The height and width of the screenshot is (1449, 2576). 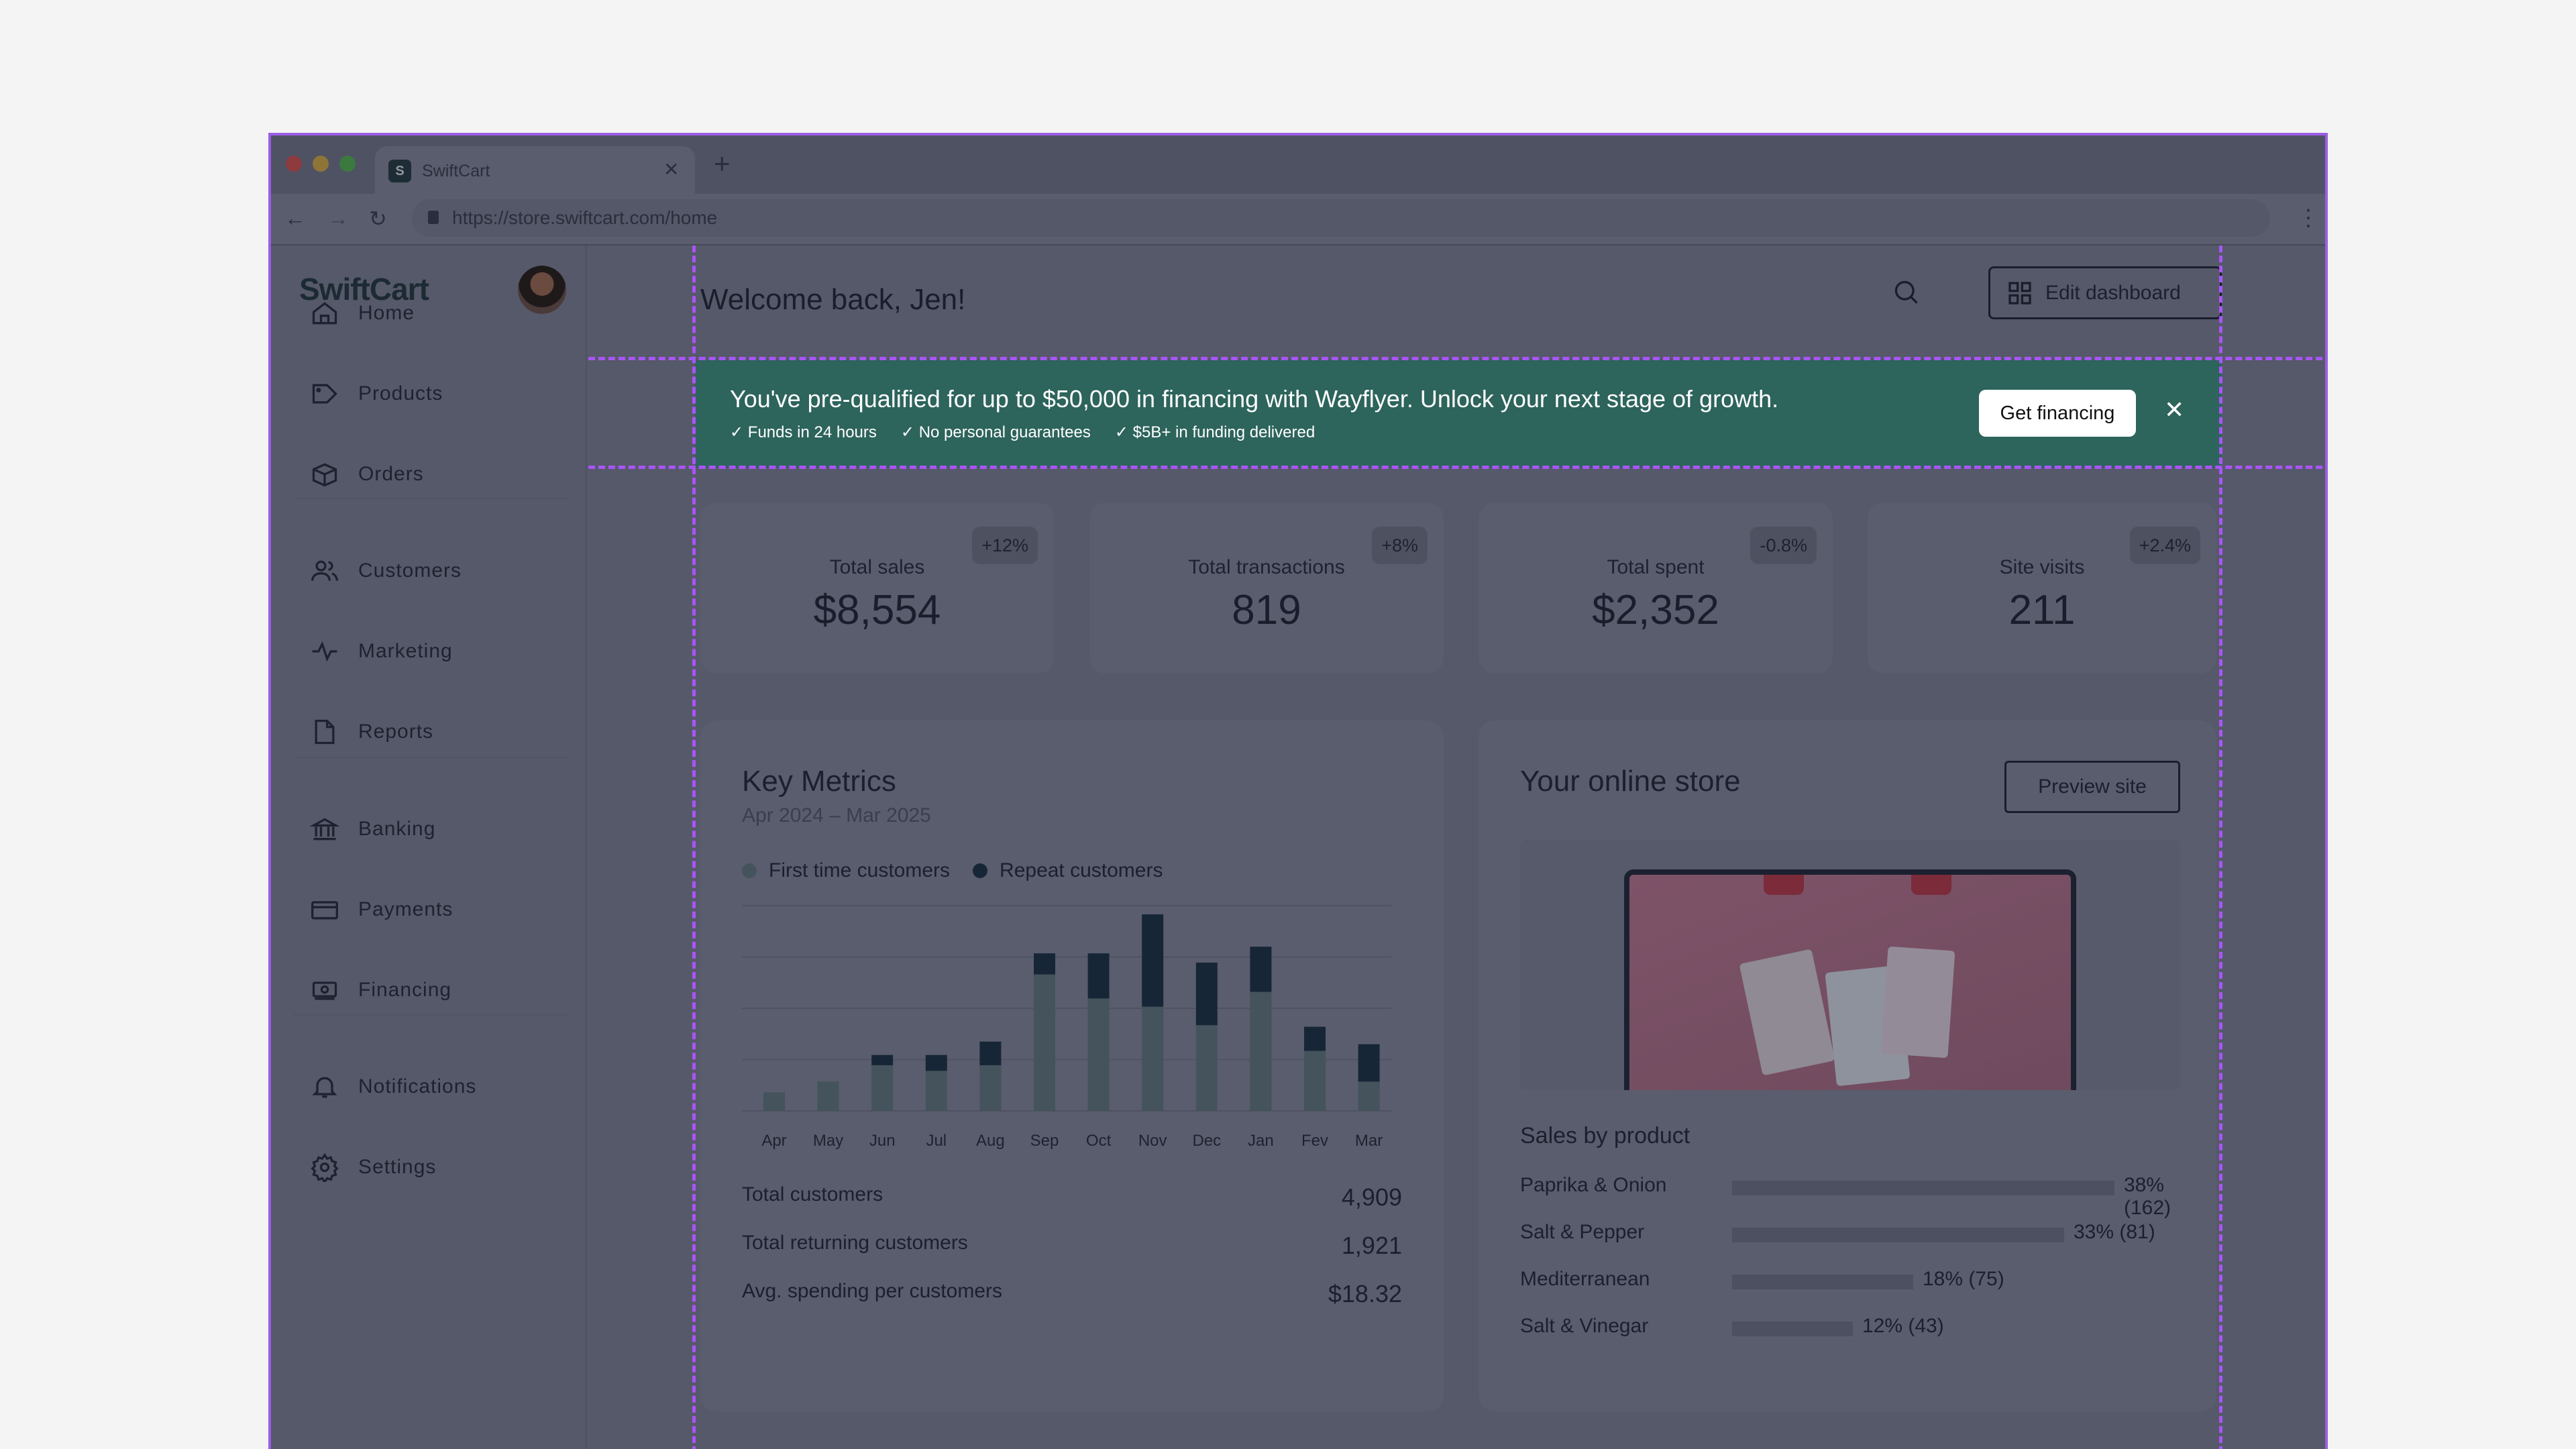 I want to click on check-item: ✓ No personal guarantees, so click(x=996, y=432).